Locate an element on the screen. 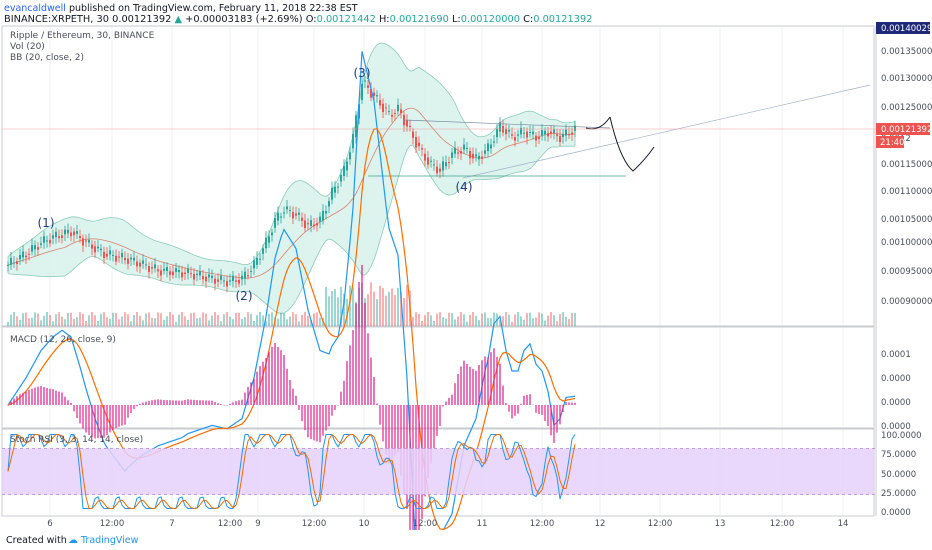 This screenshot has height=550, width=932. open-value: 0.00121442 is located at coordinates (346, 19).